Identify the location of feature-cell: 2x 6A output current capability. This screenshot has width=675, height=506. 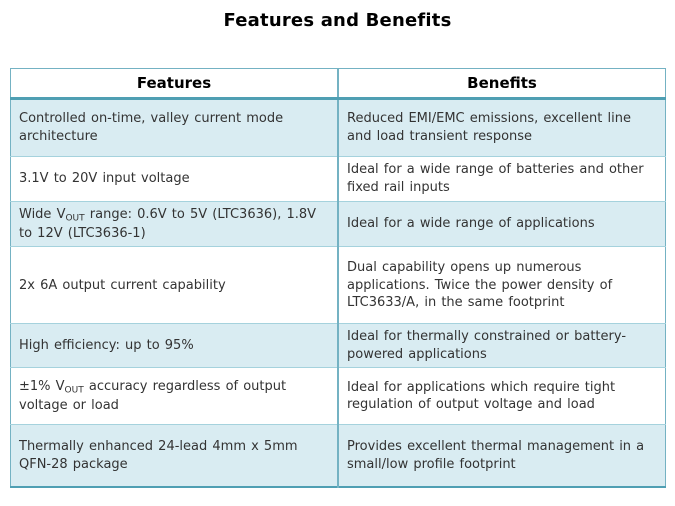
(174, 285).